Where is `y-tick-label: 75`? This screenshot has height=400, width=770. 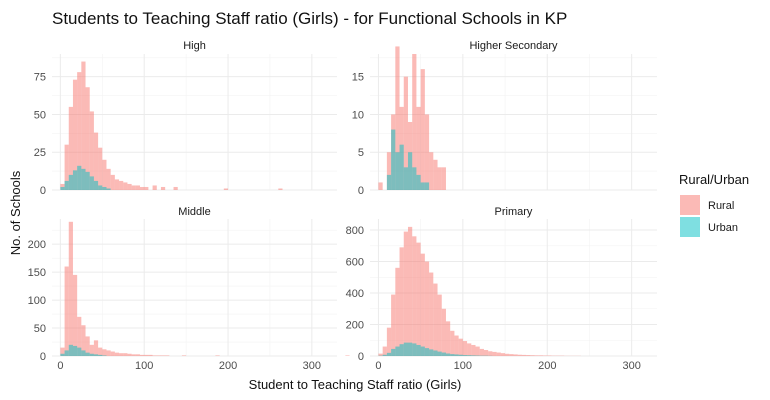 y-tick-label: 75 is located at coordinates (40, 78).